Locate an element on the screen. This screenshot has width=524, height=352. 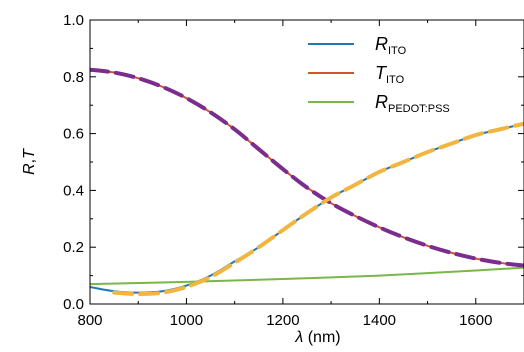
legend: RITO TITO RPEDOT:PSS is located at coordinates (379, 74).